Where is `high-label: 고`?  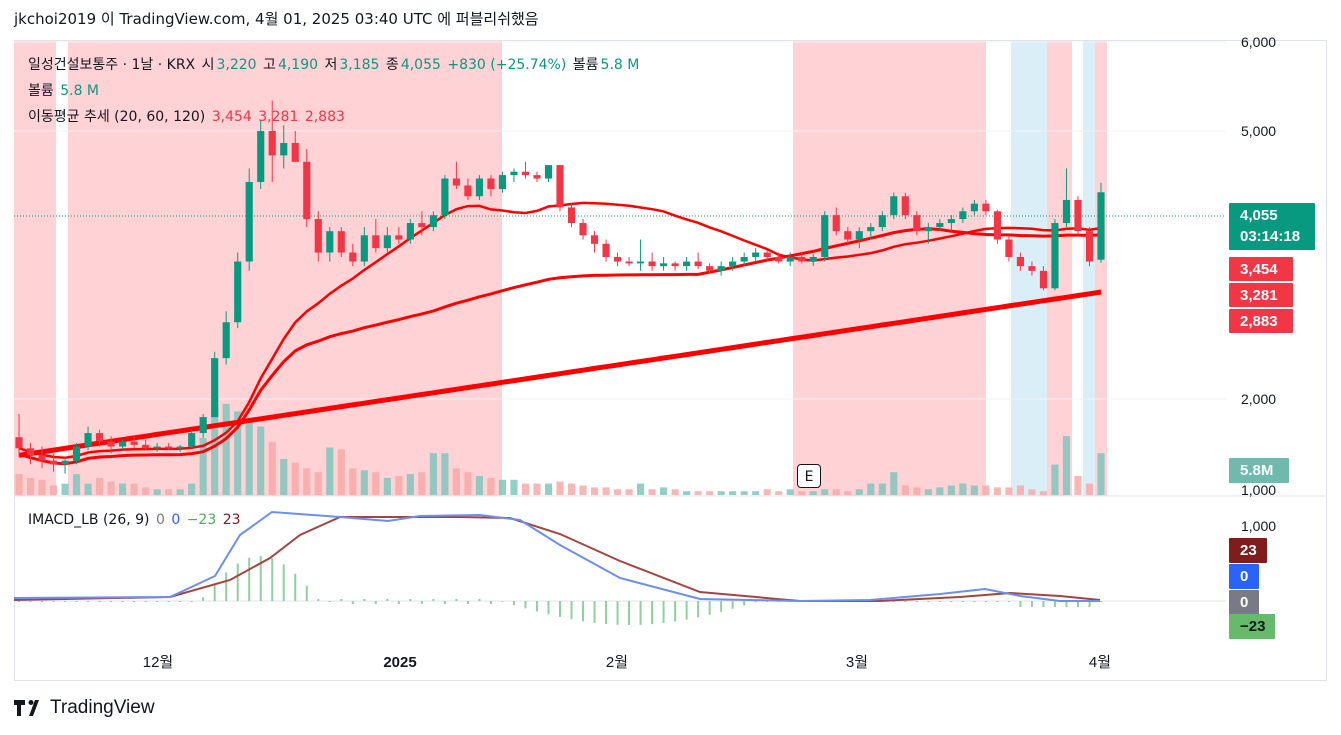
high-label: 고 is located at coordinates (269, 65).